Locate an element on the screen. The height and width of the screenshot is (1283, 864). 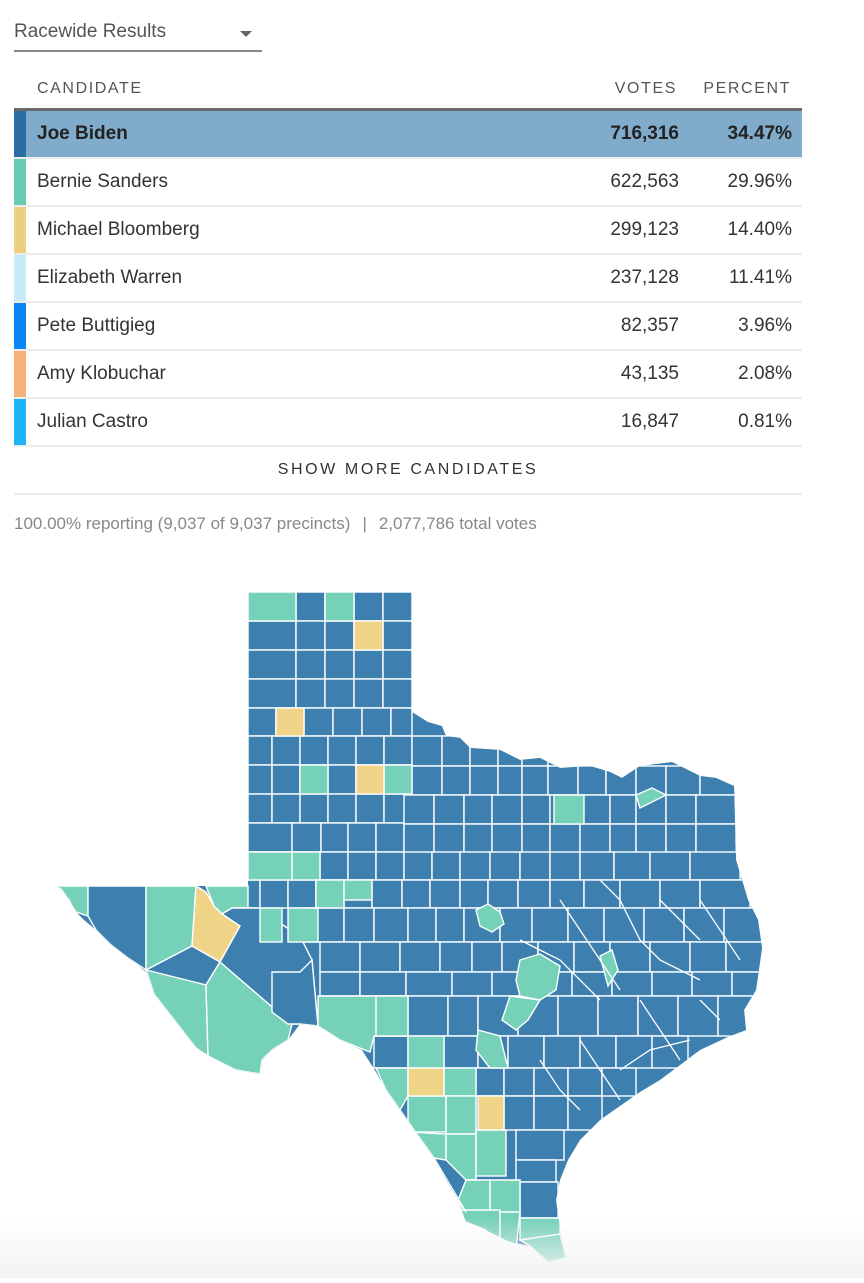
table-row: Michael Bloomberg 299,123 14.40% is located at coordinates (408, 231).